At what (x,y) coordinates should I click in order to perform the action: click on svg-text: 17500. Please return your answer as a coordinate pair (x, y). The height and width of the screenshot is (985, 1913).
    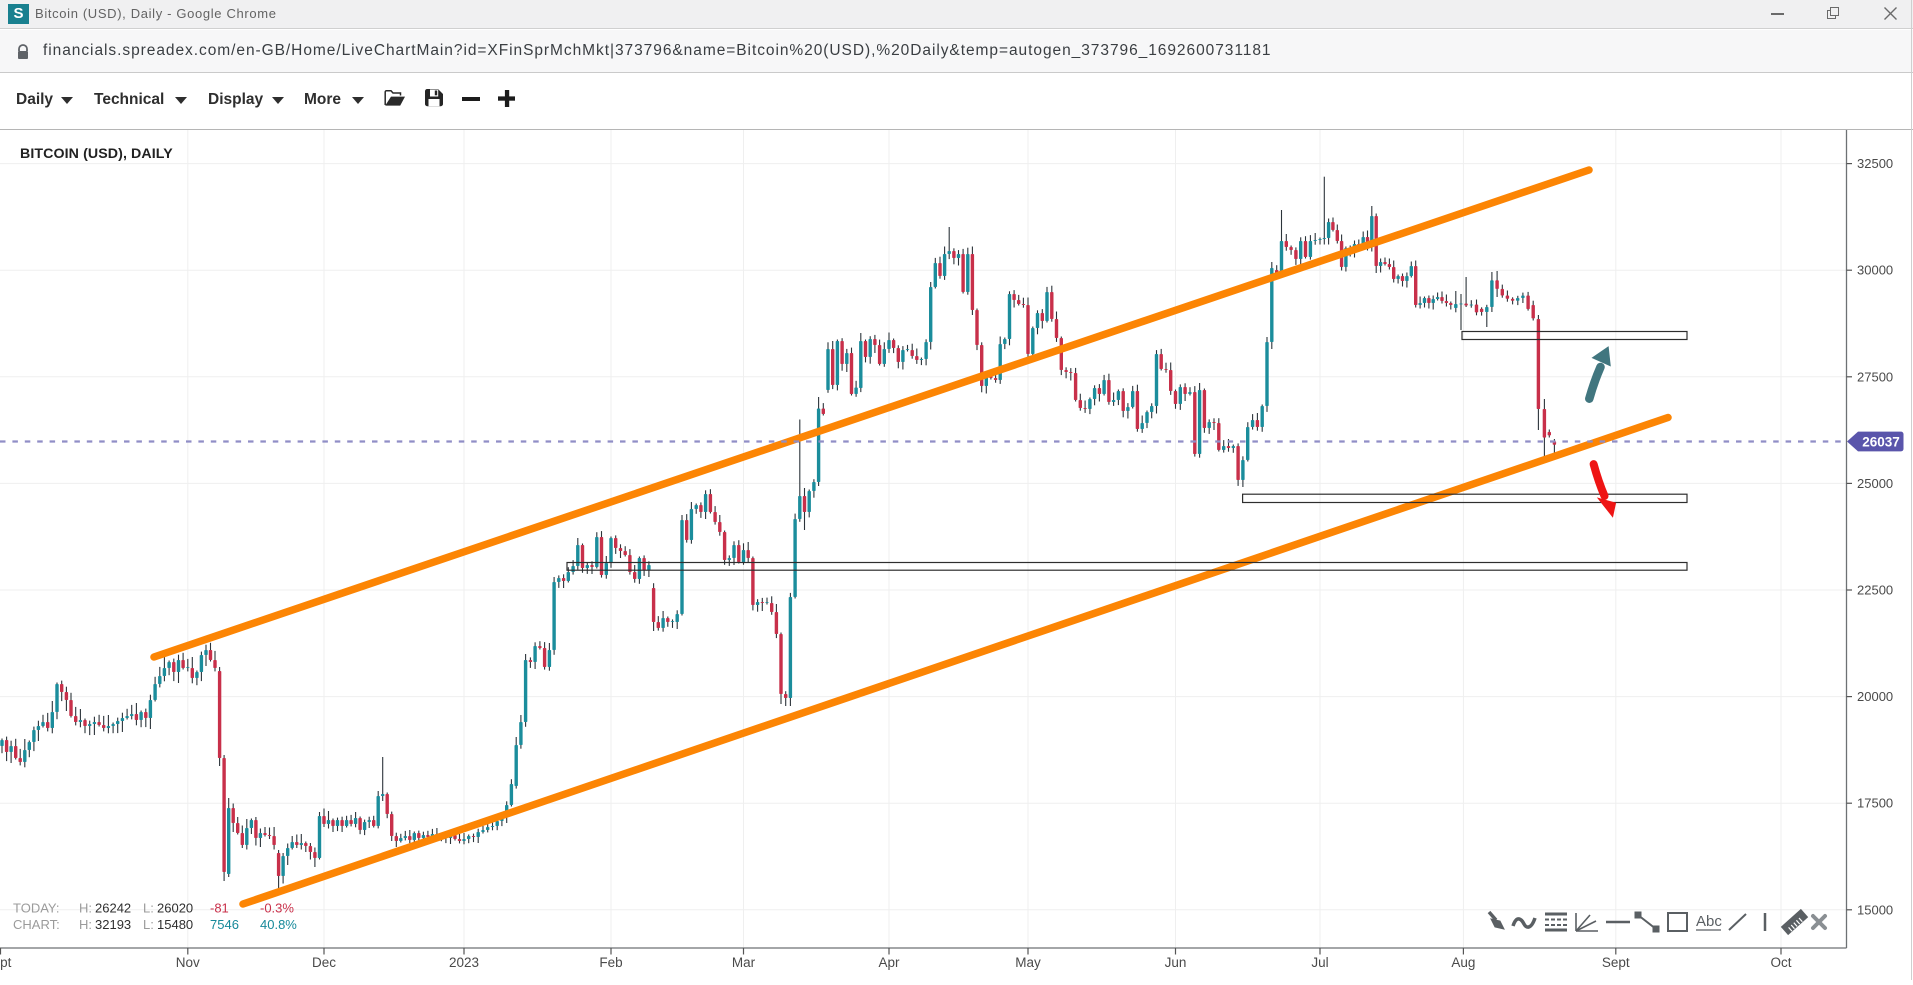
    Looking at the image, I should click on (1875, 803).